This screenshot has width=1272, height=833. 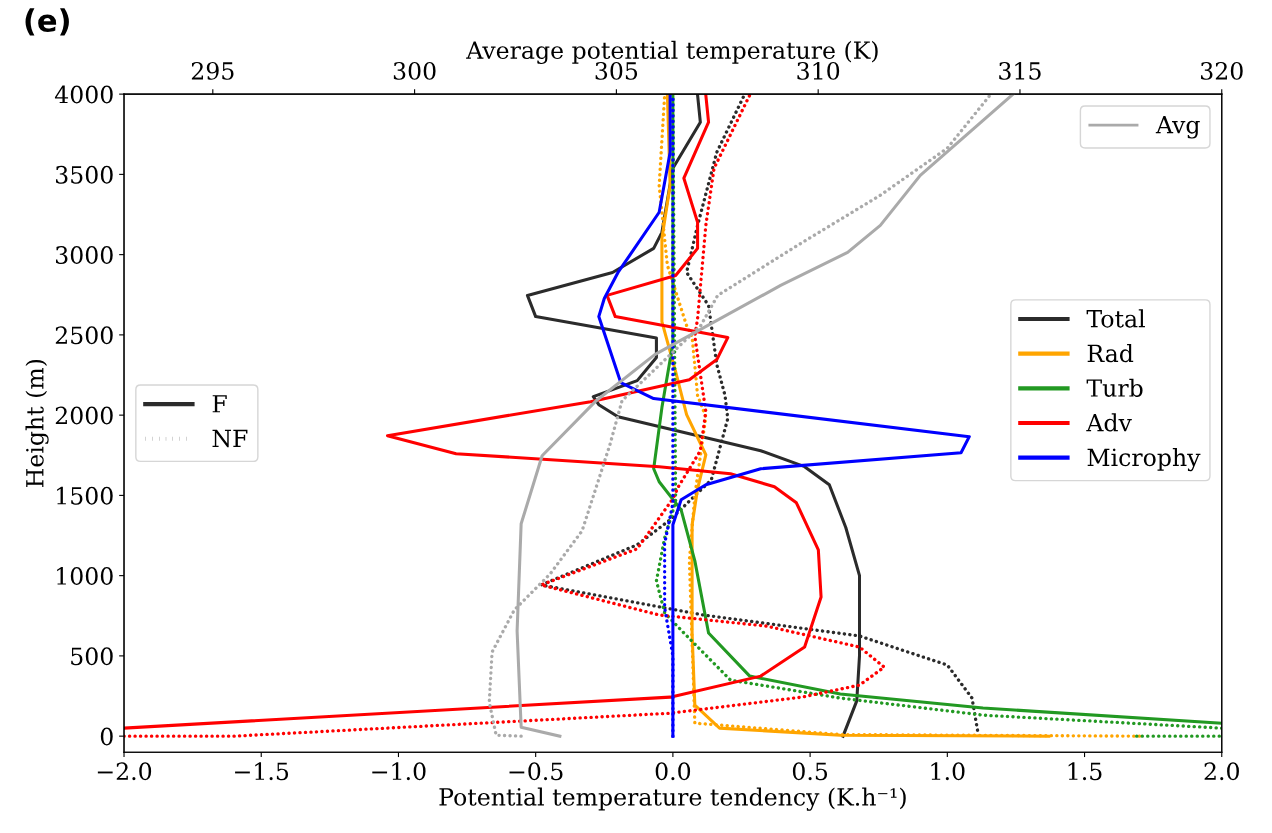 What do you see at coordinates (230, 438) in the screenshot?
I see `annotation: NF` at bounding box center [230, 438].